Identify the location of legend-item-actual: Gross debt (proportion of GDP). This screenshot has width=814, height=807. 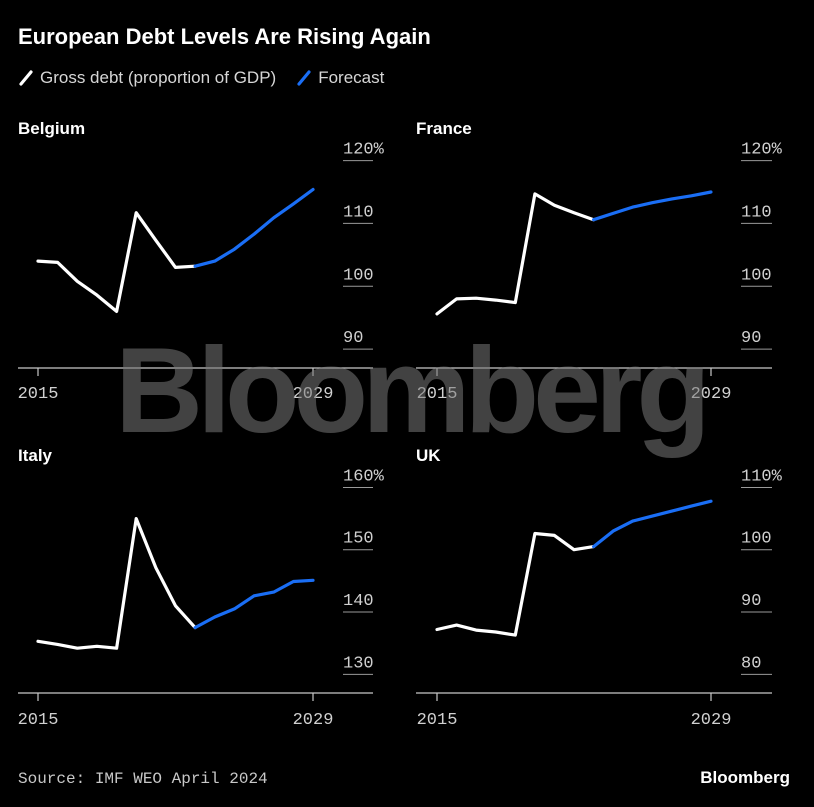
(147, 78).